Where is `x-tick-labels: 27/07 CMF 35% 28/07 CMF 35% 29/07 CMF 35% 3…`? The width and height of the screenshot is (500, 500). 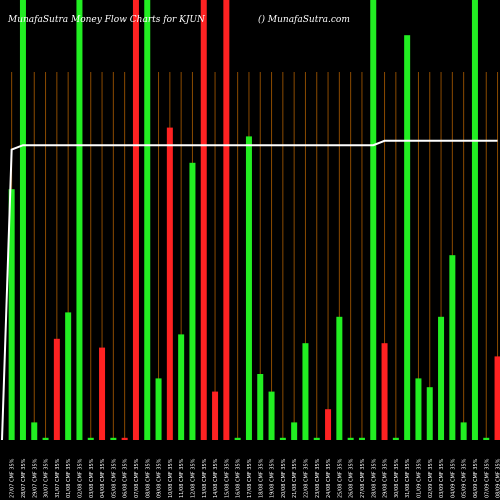 x-tick-labels: 27/07 CMF 35% 28/07 CMF 35% 29/07 CMF 35% 3… is located at coordinates (255, 478).